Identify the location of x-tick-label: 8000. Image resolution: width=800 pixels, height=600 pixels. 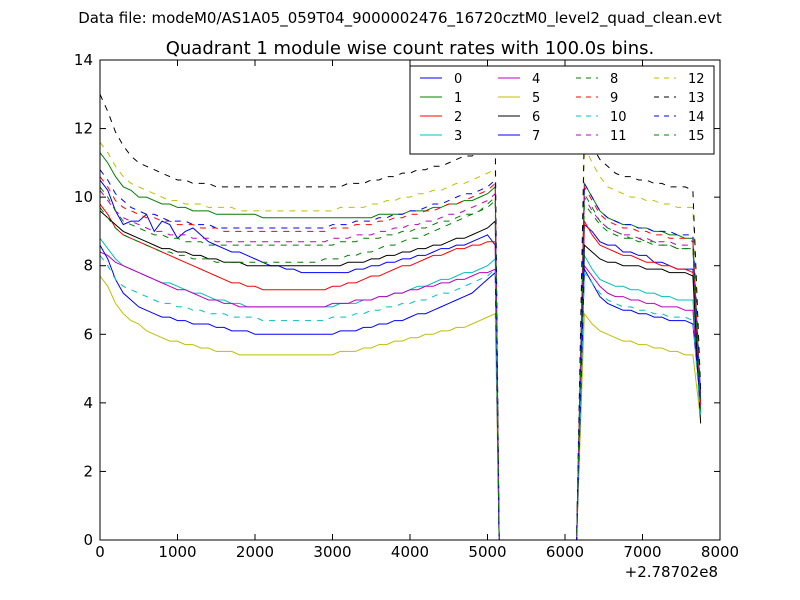
(720, 552).